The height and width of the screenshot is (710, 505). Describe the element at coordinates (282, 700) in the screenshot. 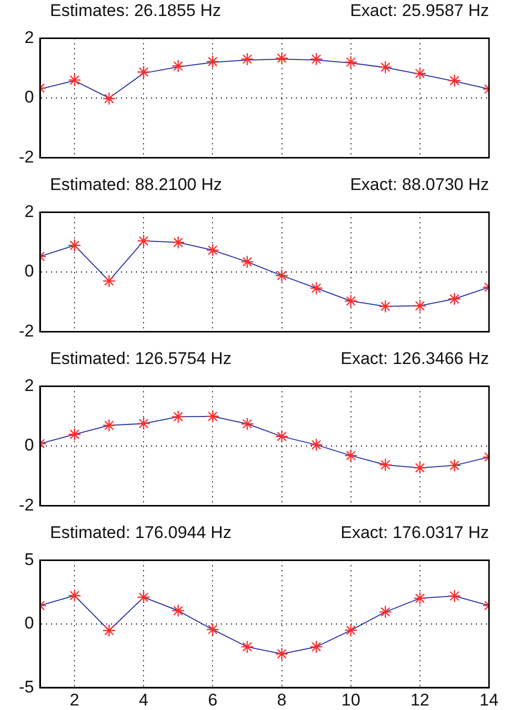

I see `x-tick-label: 8` at that location.